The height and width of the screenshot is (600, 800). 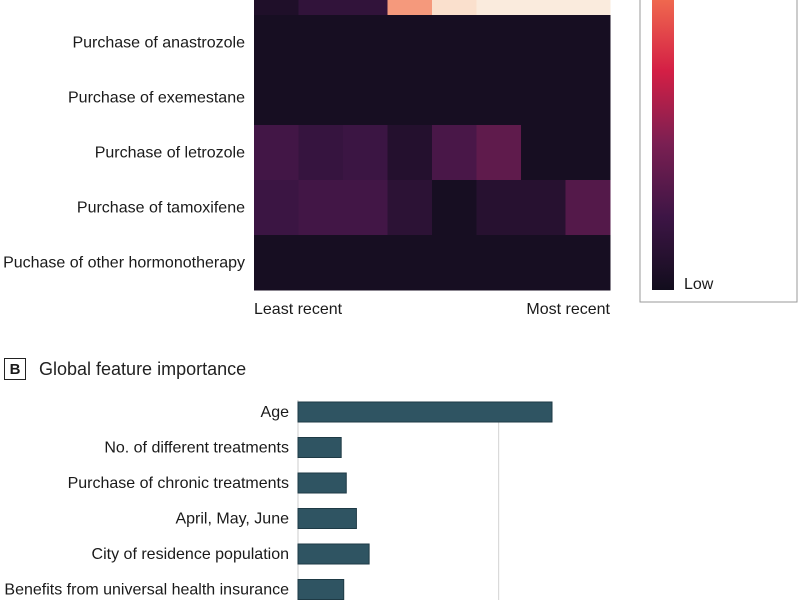 I want to click on bar-category-label: City of residence population, so click(x=190, y=554).